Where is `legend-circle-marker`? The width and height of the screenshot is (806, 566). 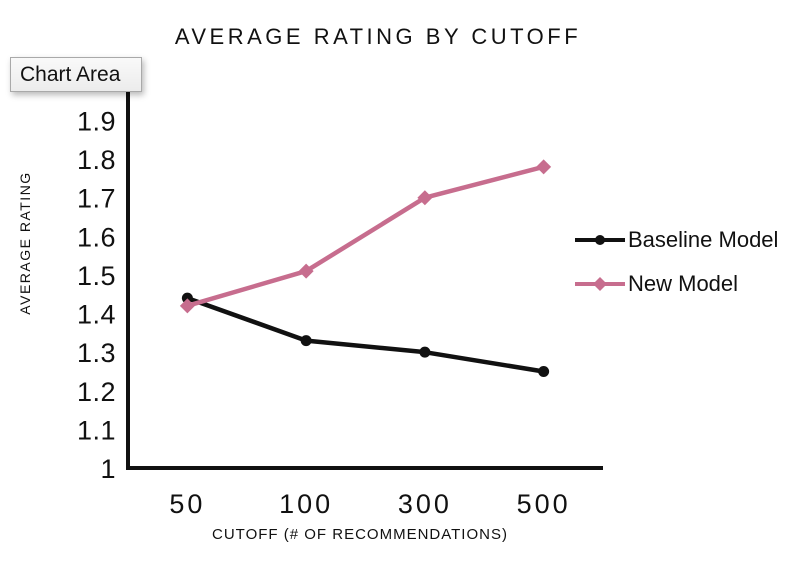 legend-circle-marker is located at coordinates (600, 240).